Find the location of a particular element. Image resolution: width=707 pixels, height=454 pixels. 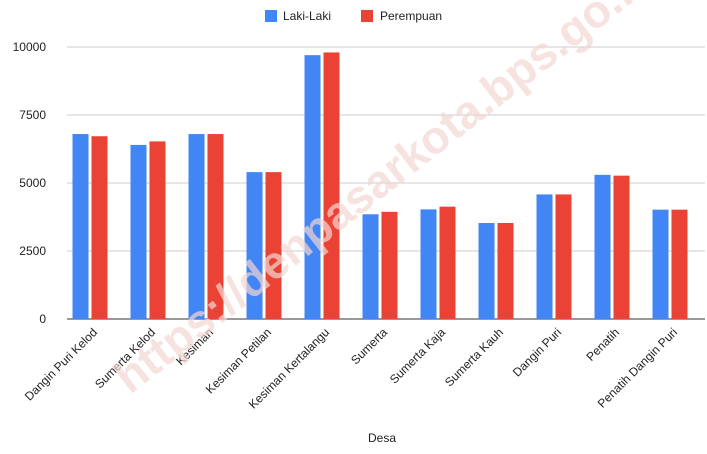

y-tick-label: 10000 is located at coordinates (30, 47).